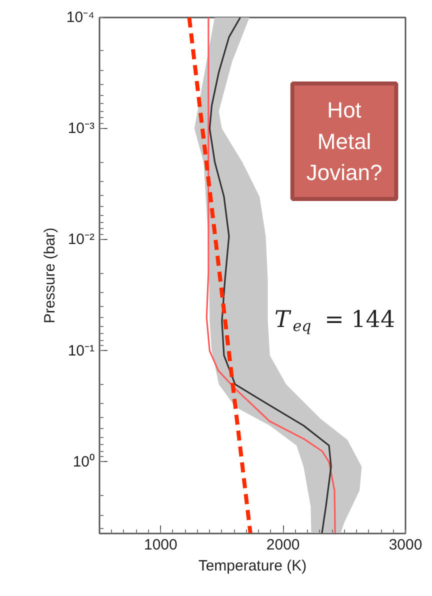 The height and width of the screenshot is (596, 432). I want to click on x-tick-label: 2000, so click(283, 545).